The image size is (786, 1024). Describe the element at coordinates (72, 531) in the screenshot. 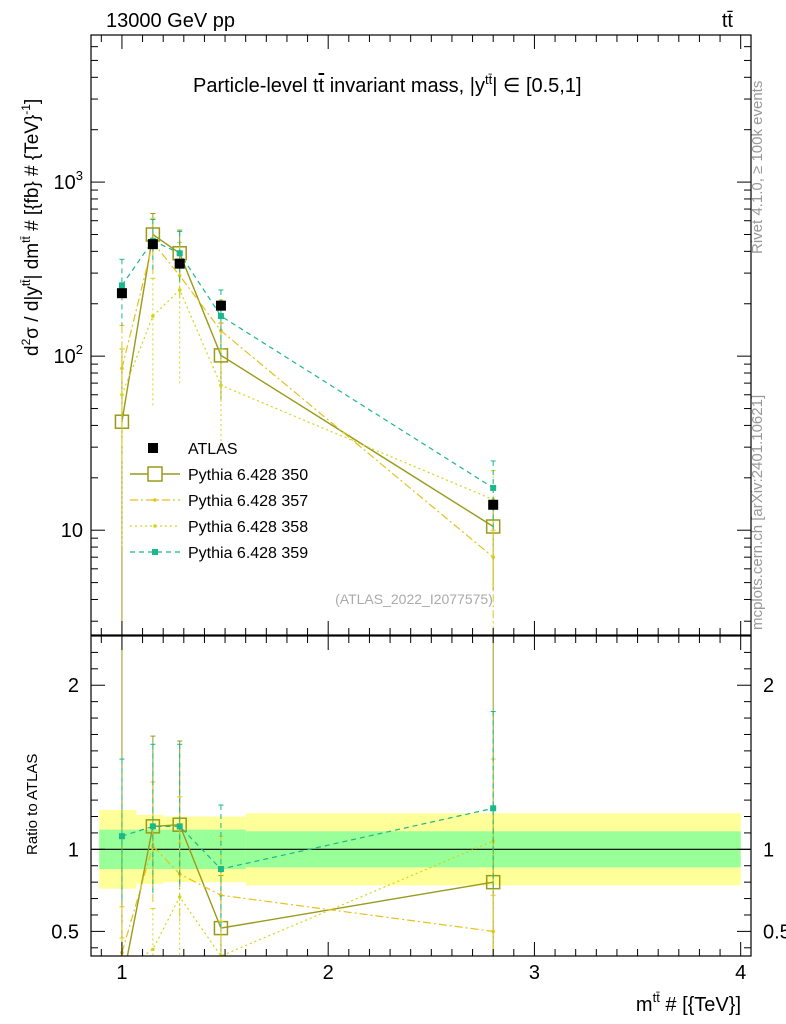

I see `main-ytick-label-0: 10` at that location.